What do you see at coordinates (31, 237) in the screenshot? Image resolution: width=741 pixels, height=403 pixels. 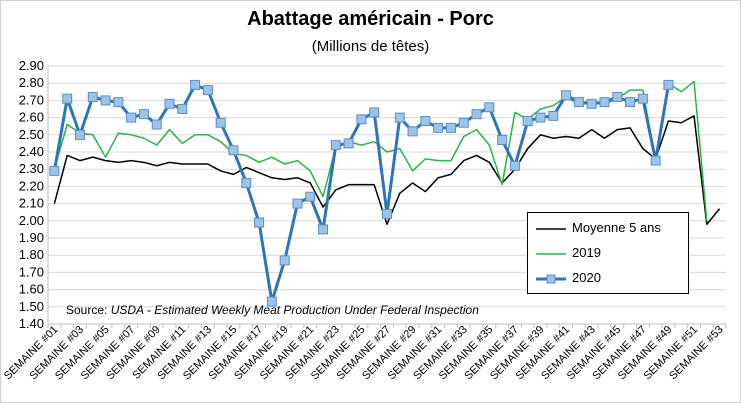 I see `y-tick-label: 1.90` at bounding box center [31, 237].